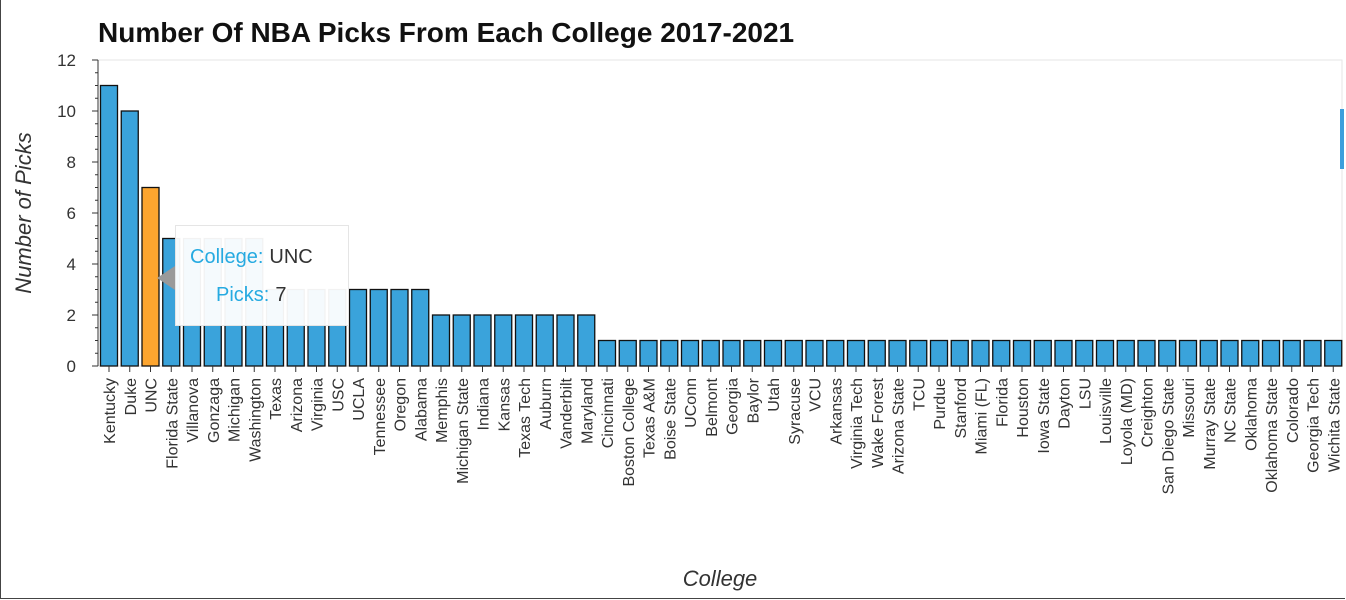 The height and width of the screenshot is (600, 1346). Describe the element at coordinates (78, 213) in the screenshot. I see `y-axis: 0 2 4 6 8 10 12` at that location.